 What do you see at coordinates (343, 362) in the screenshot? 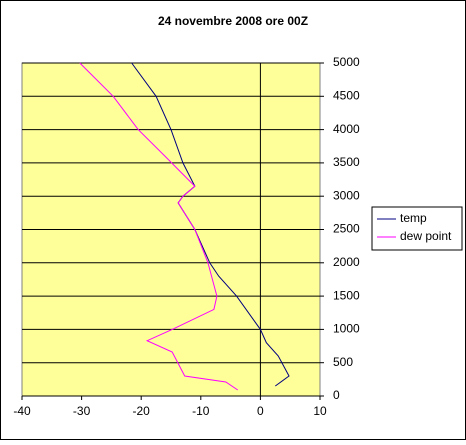
I see `y-tick-label: 500` at bounding box center [343, 362].